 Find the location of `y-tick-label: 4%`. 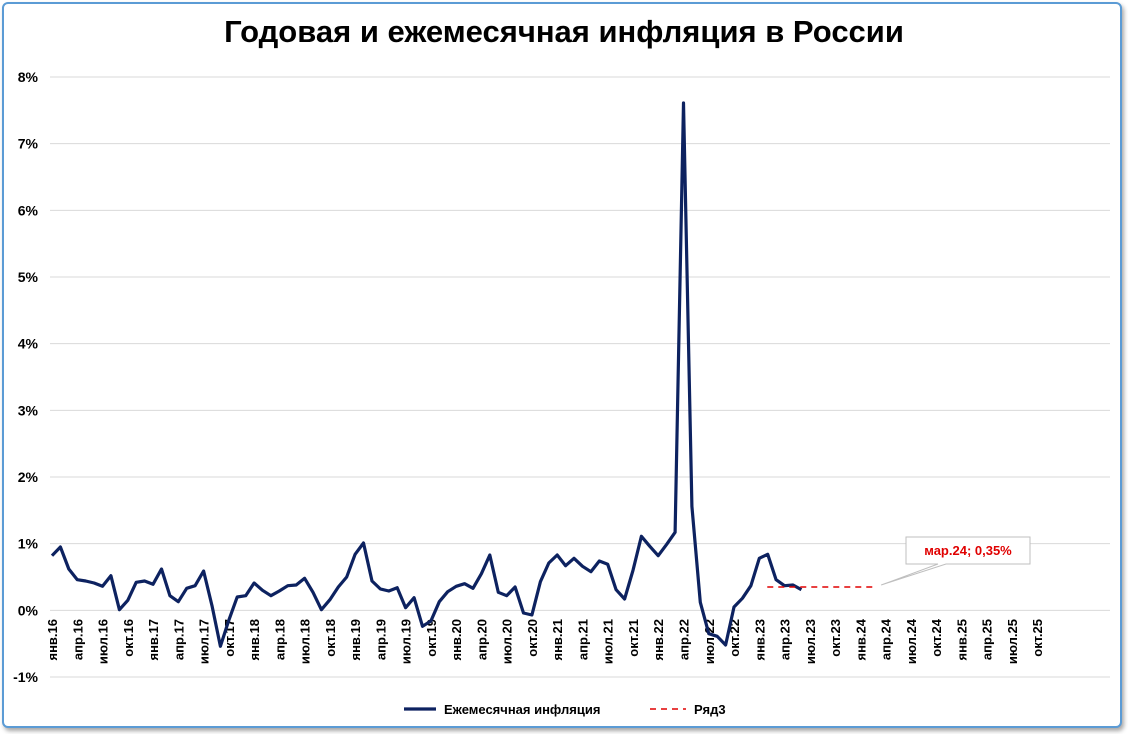

y-tick-label: 4% is located at coordinates (28, 344).